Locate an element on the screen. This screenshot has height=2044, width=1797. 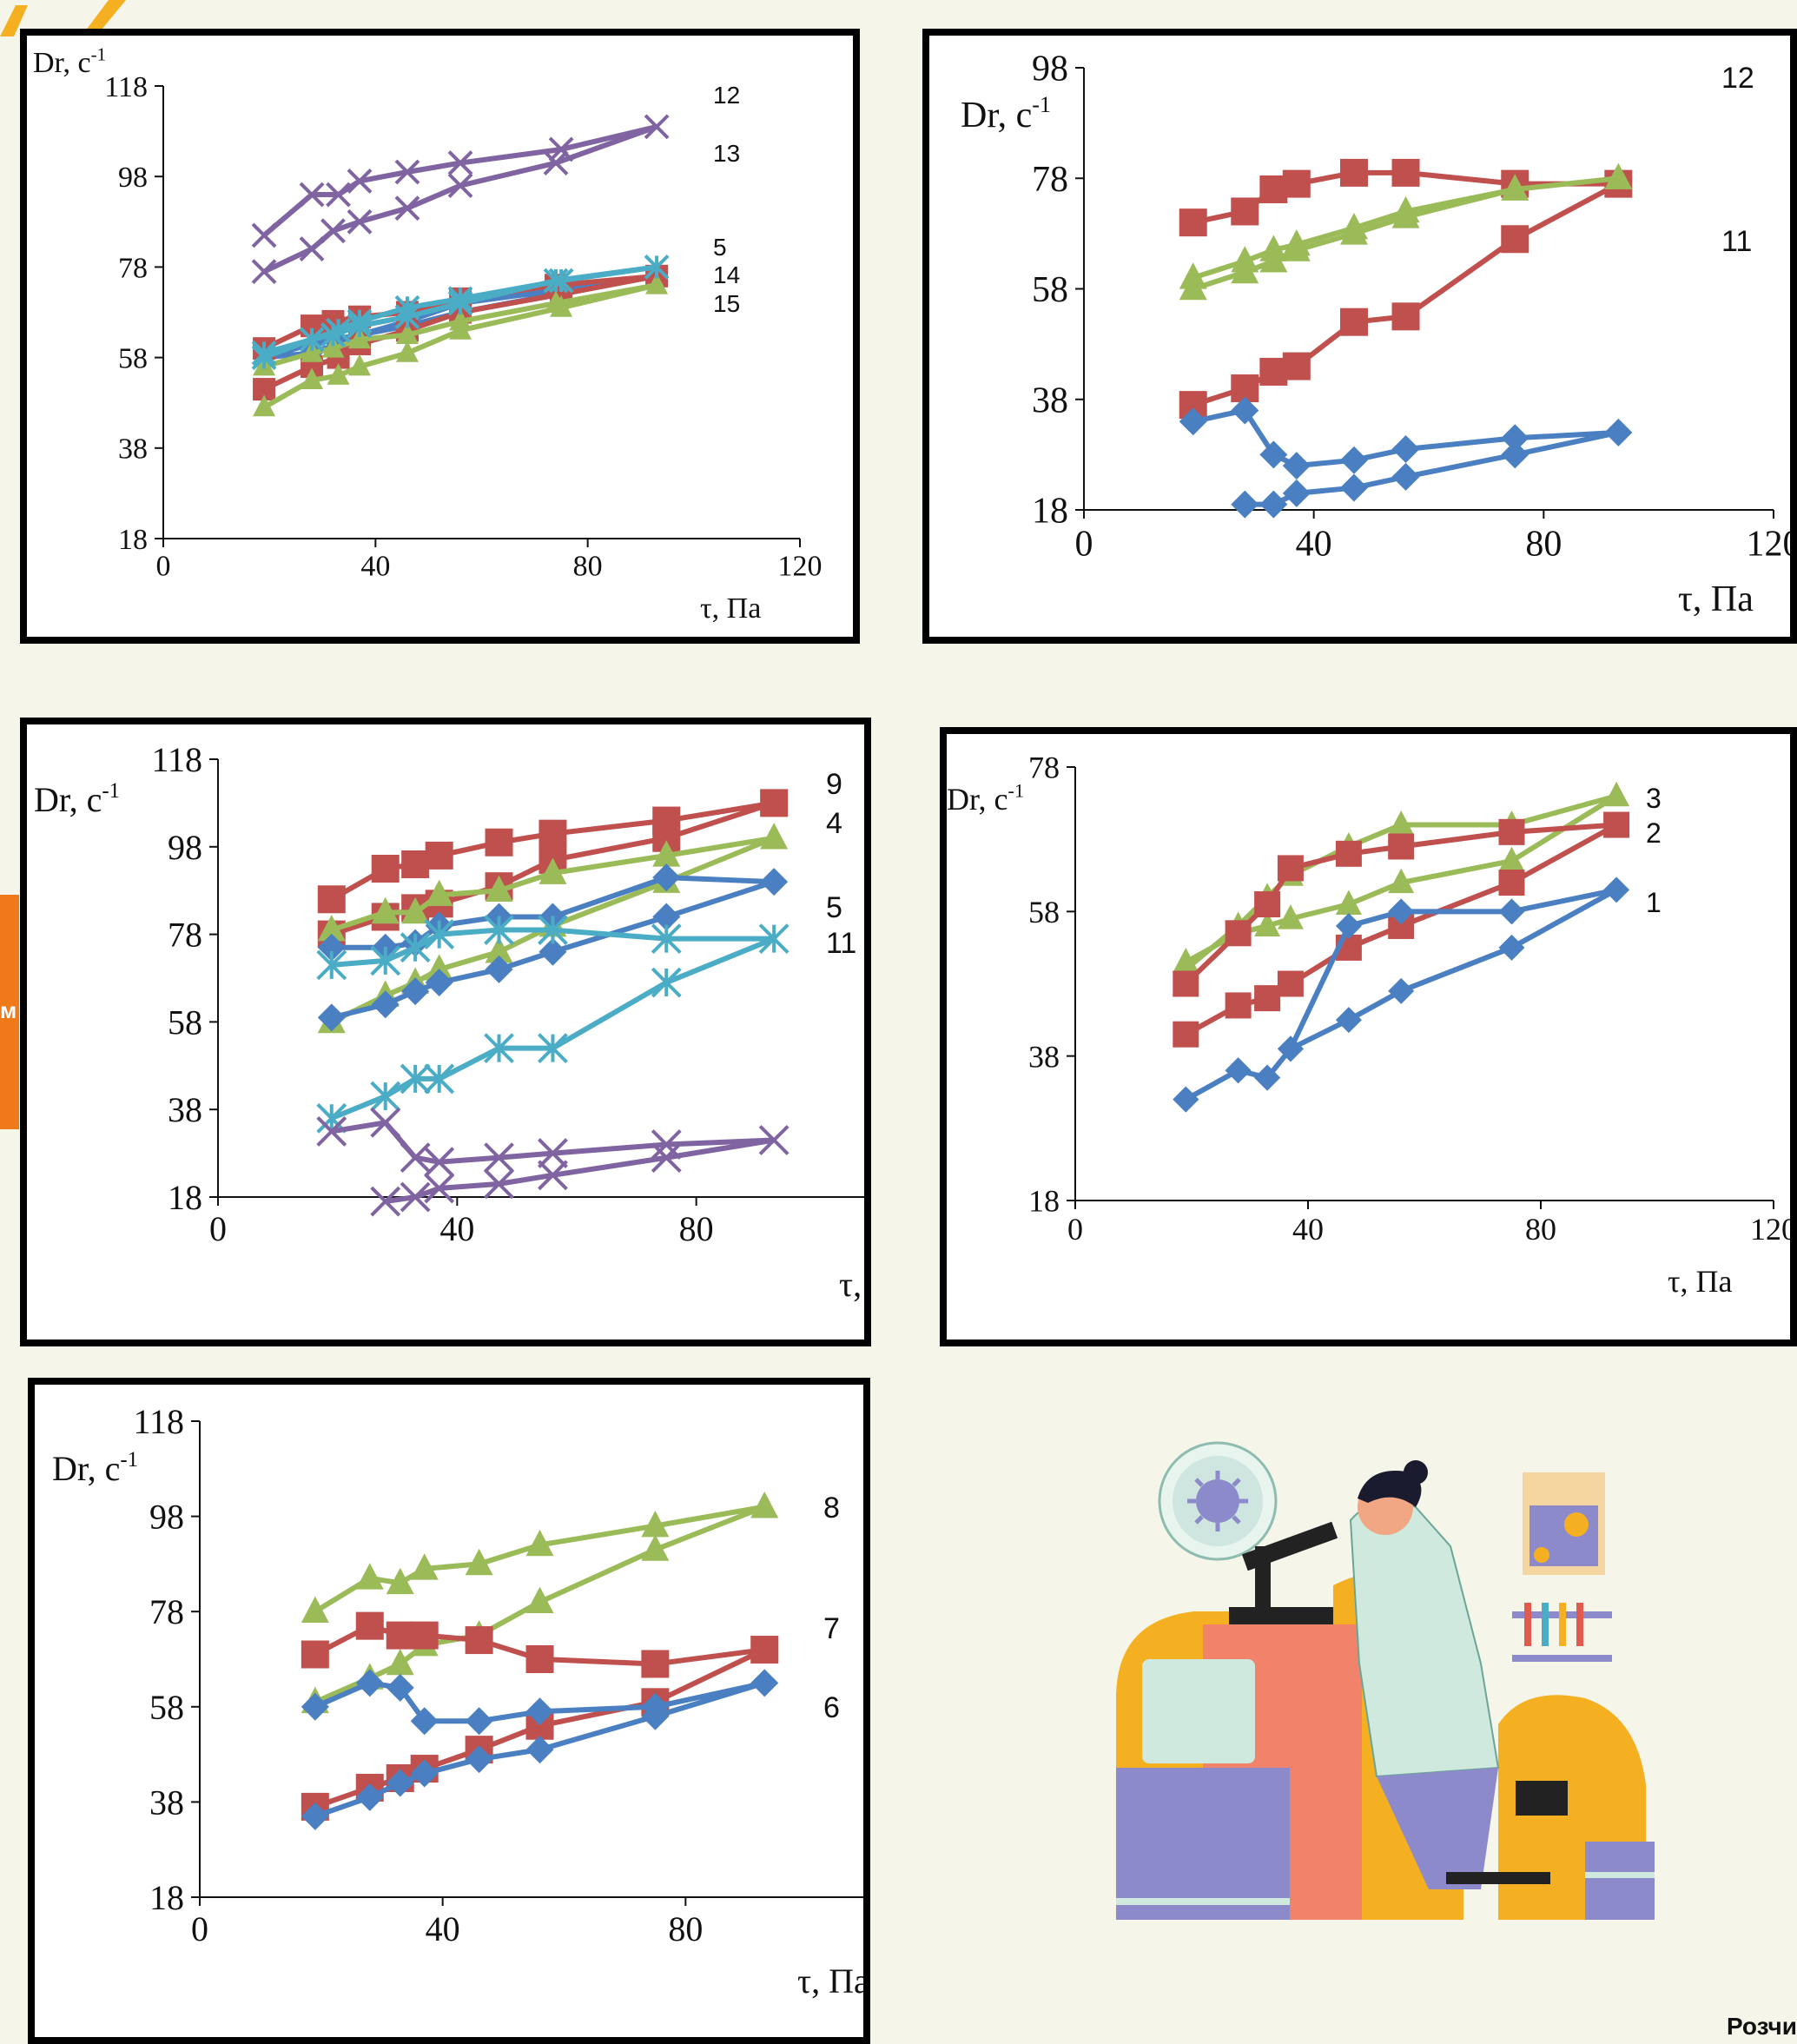
series-label: 13 is located at coordinates (726, 153).